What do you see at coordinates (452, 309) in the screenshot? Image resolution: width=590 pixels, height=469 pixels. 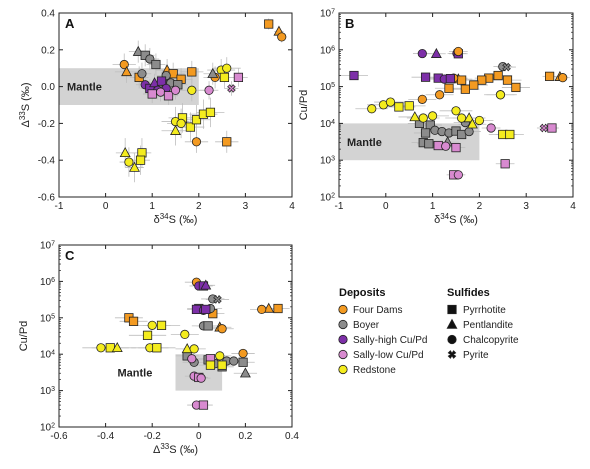 I see `legend-shape-square` at bounding box center [452, 309].